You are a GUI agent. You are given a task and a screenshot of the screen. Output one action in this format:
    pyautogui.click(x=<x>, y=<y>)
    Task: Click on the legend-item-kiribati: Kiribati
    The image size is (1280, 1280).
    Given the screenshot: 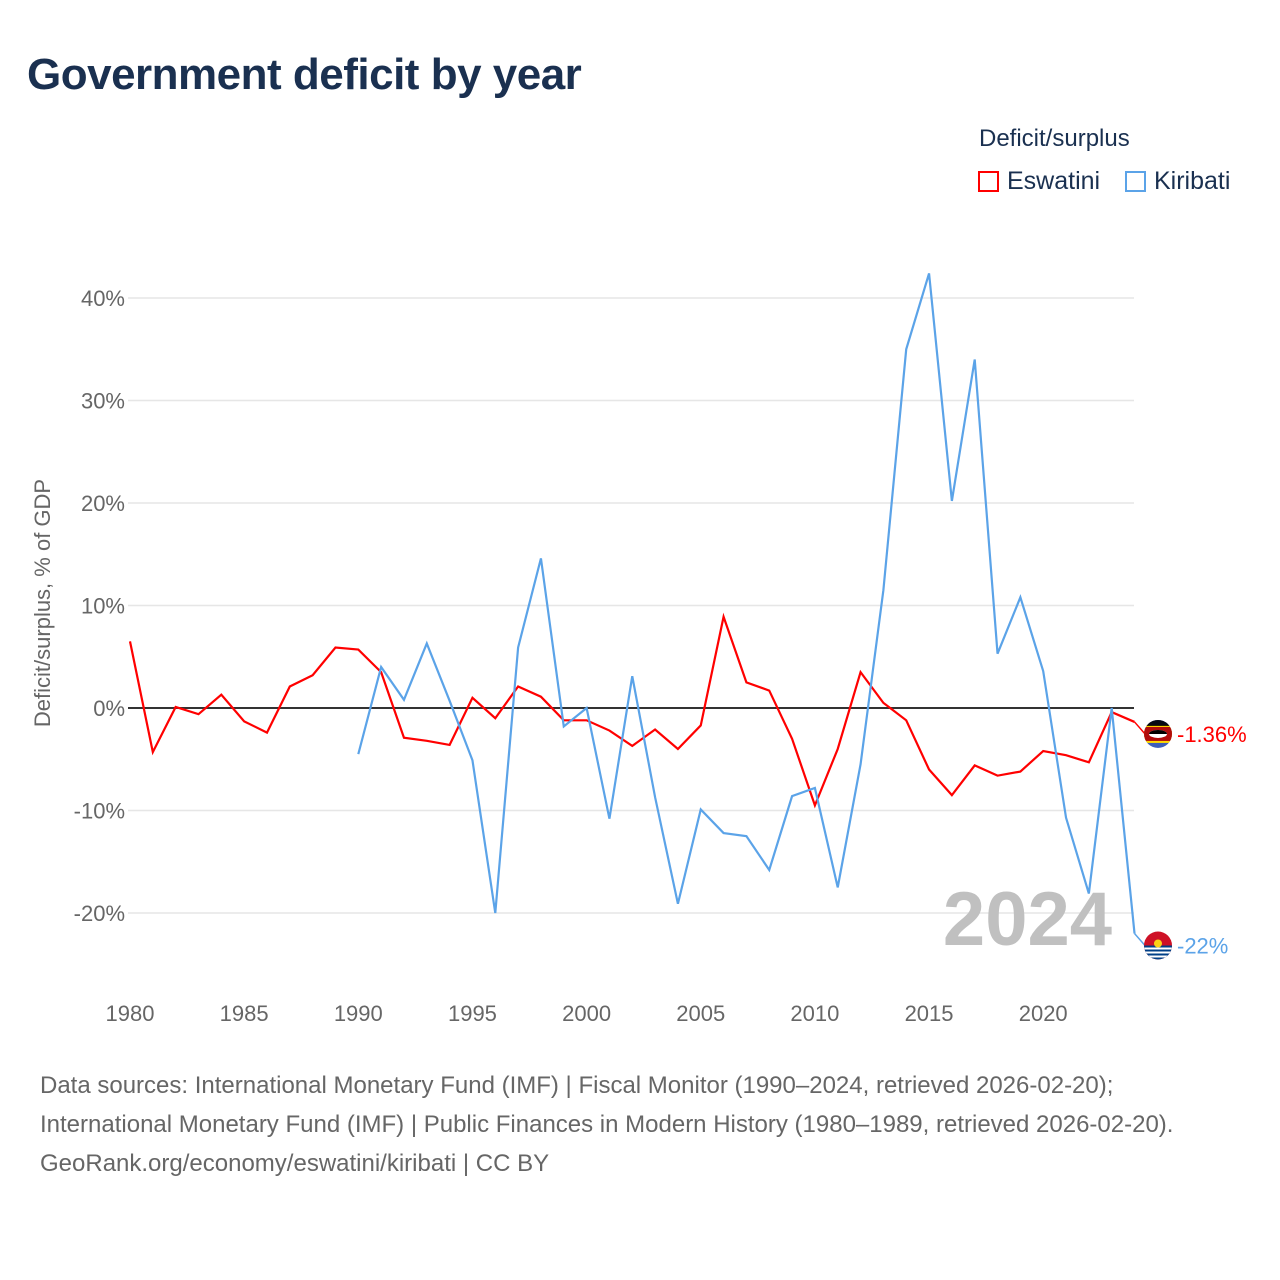 What is the action you would take?
    pyautogui.click(x=1177, y=181)
    